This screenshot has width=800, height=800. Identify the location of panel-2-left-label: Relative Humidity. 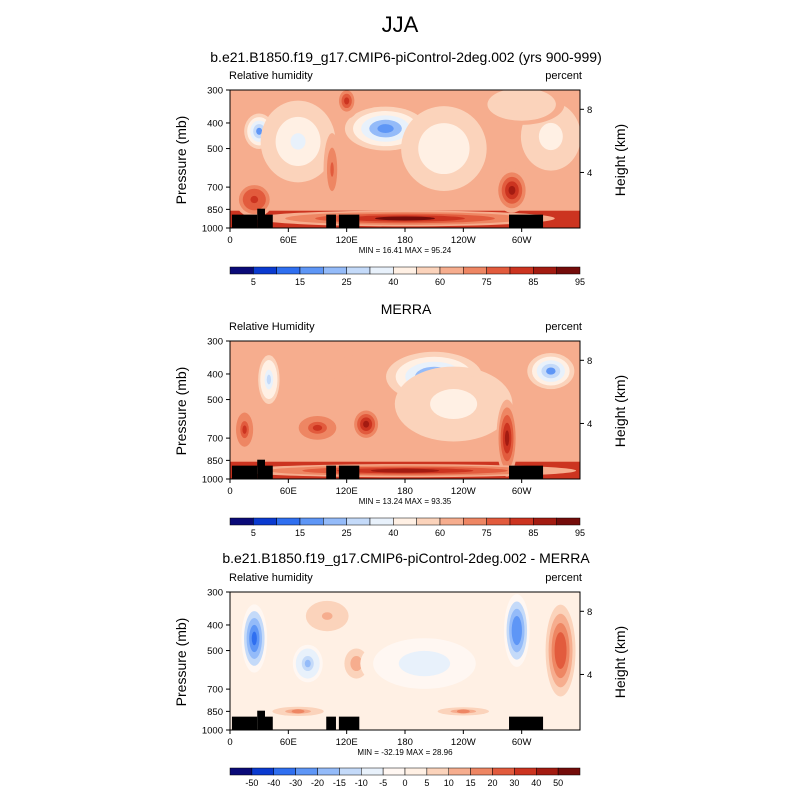
(272, 327).